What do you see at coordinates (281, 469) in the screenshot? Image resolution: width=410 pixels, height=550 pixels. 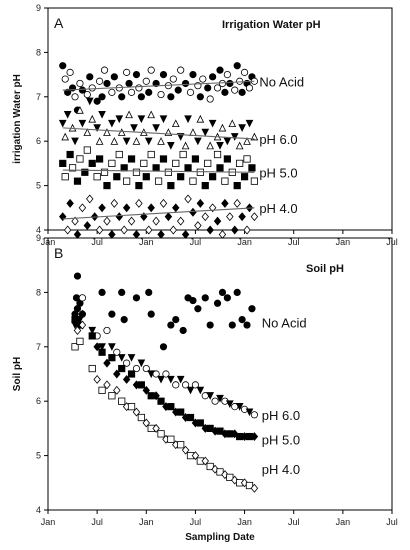 I see `series-label: pH 4.0` at bounding box center [281, 469].